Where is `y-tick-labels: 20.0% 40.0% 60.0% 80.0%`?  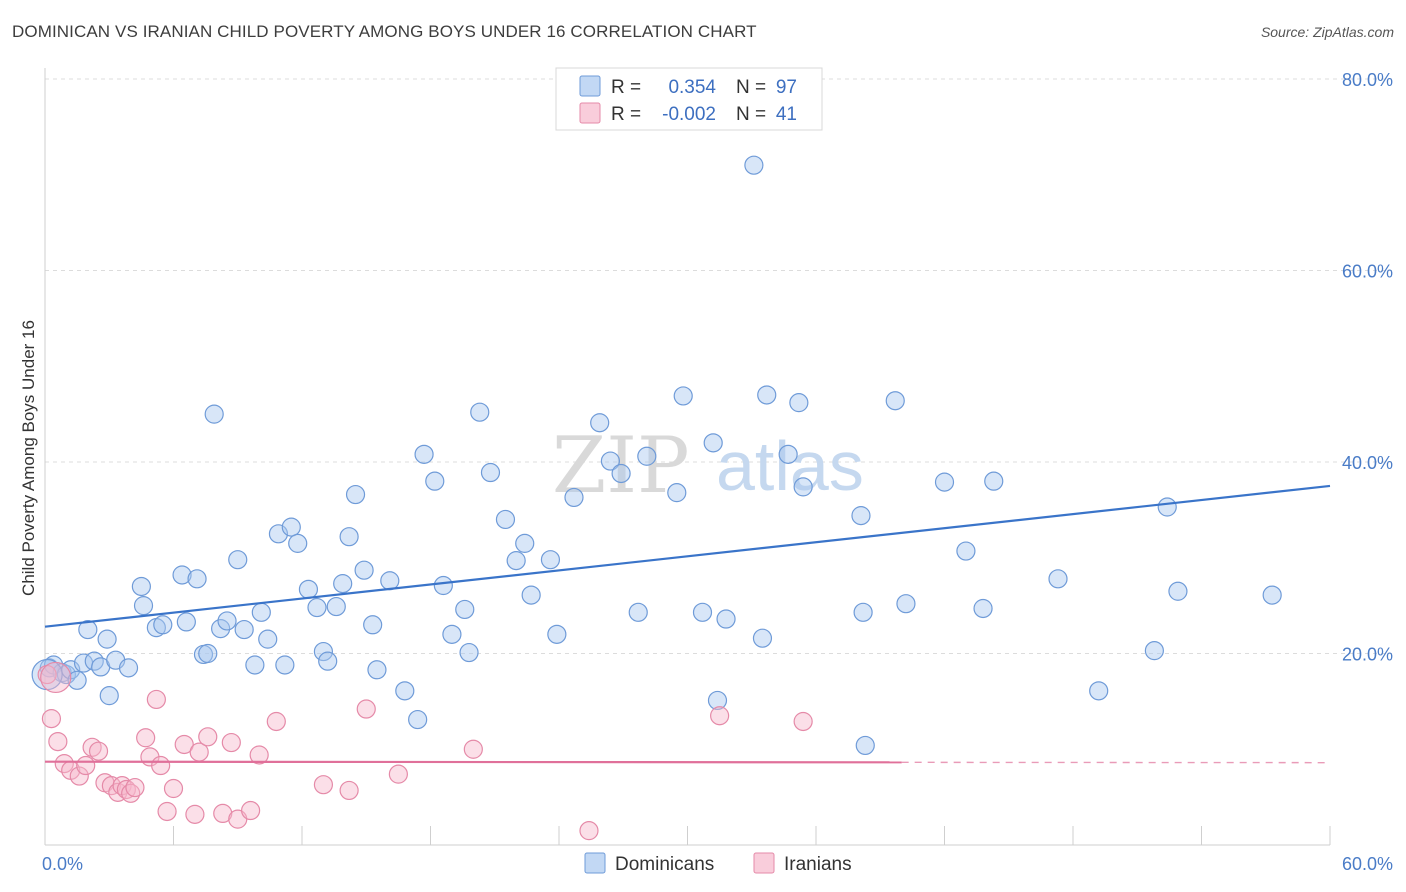
y-tick-labels: 20.0% 40.0% 60.0% 80.0% is located at coordinates (1367, 367).